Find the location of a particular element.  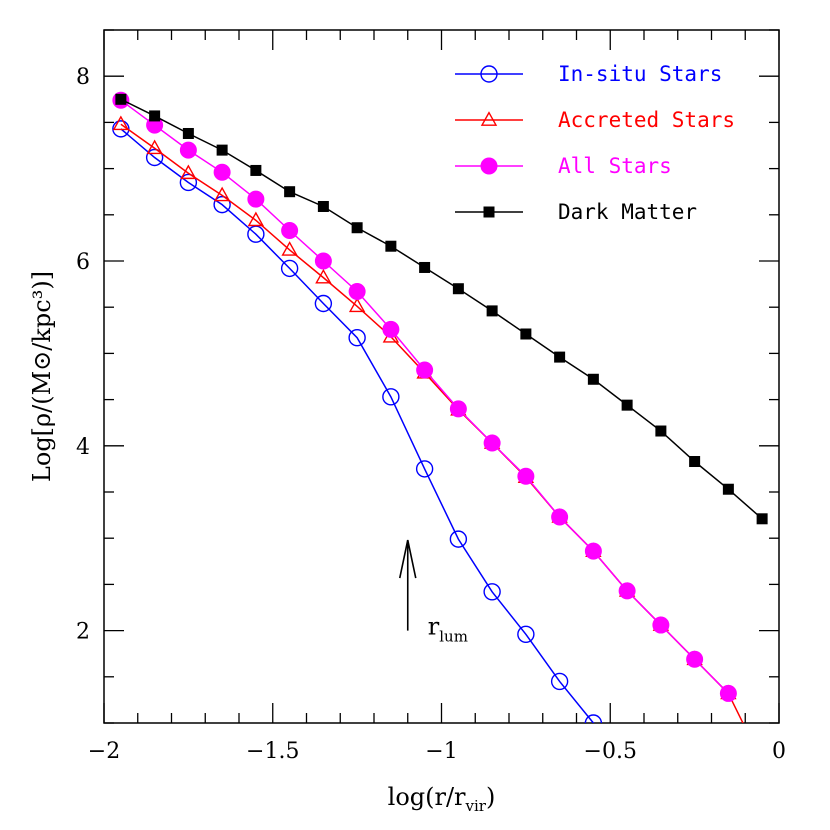

y-tick-label: 6 is located at coordinates (83, 262).